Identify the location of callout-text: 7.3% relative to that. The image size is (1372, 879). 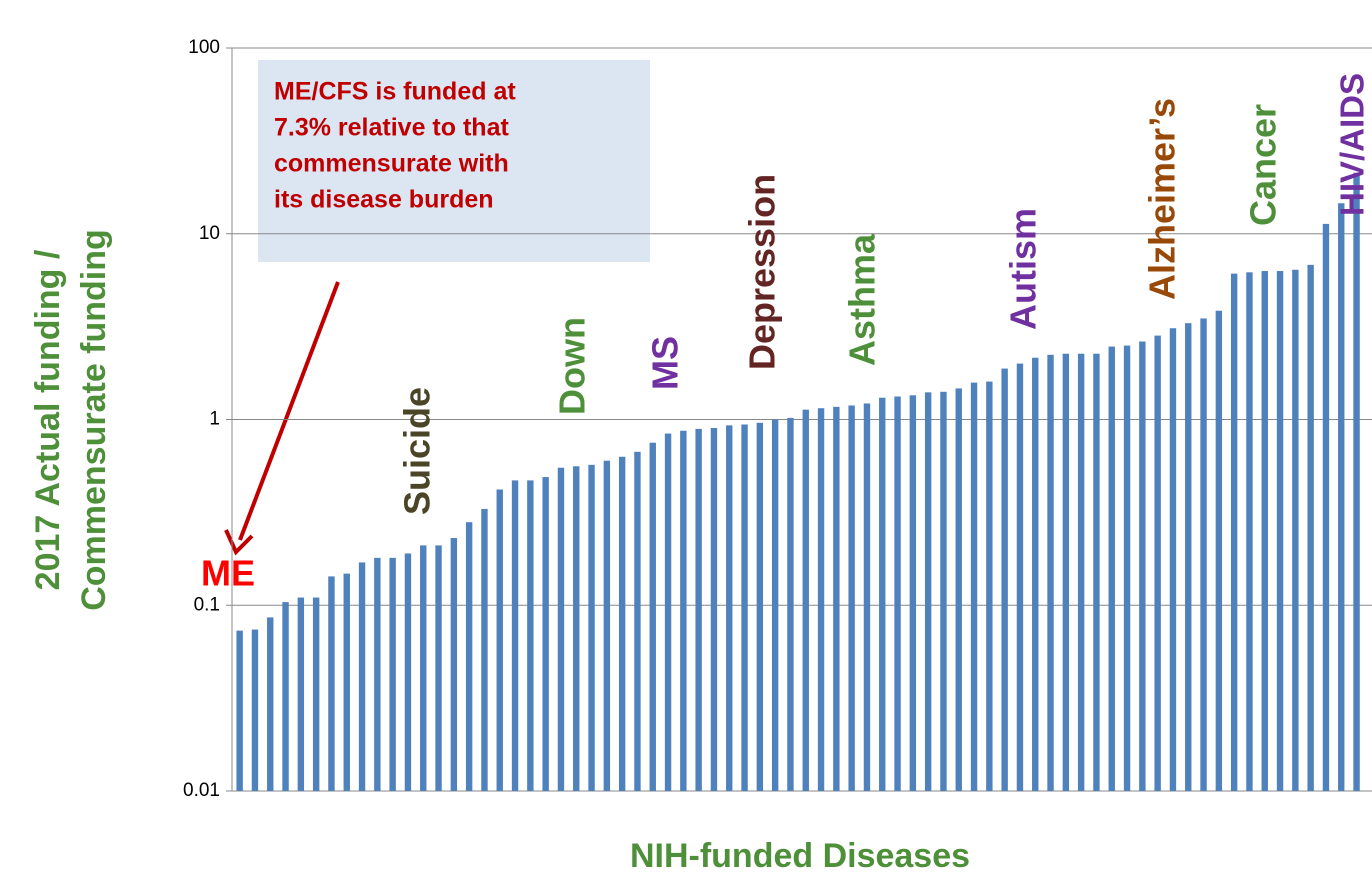
(391, 128).